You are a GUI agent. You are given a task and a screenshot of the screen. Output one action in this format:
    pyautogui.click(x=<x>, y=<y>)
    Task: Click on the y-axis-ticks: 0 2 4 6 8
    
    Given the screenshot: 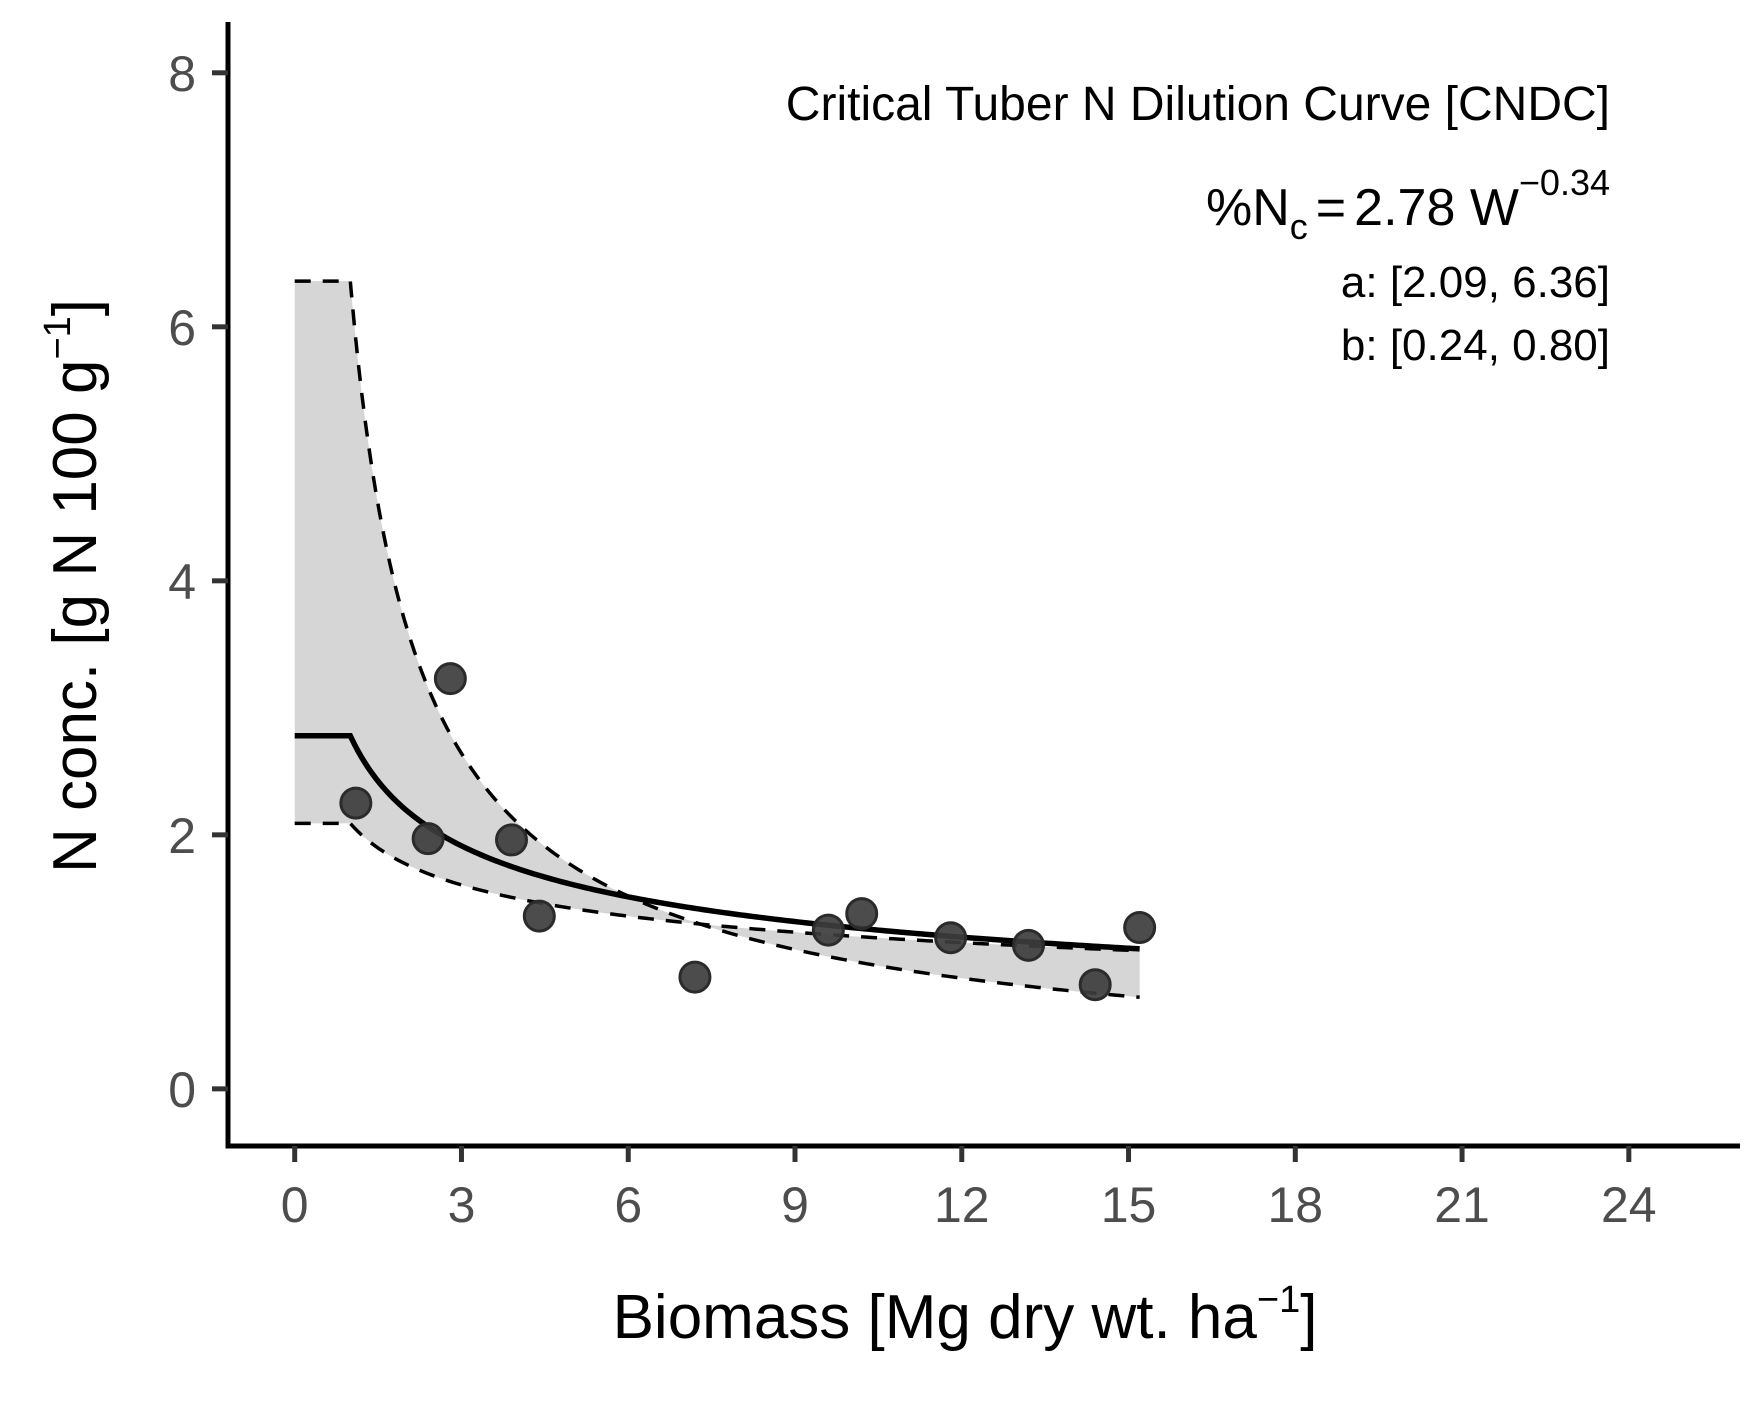 What is the action you would take?
    pyautogui.click(x=198, y=582)
    